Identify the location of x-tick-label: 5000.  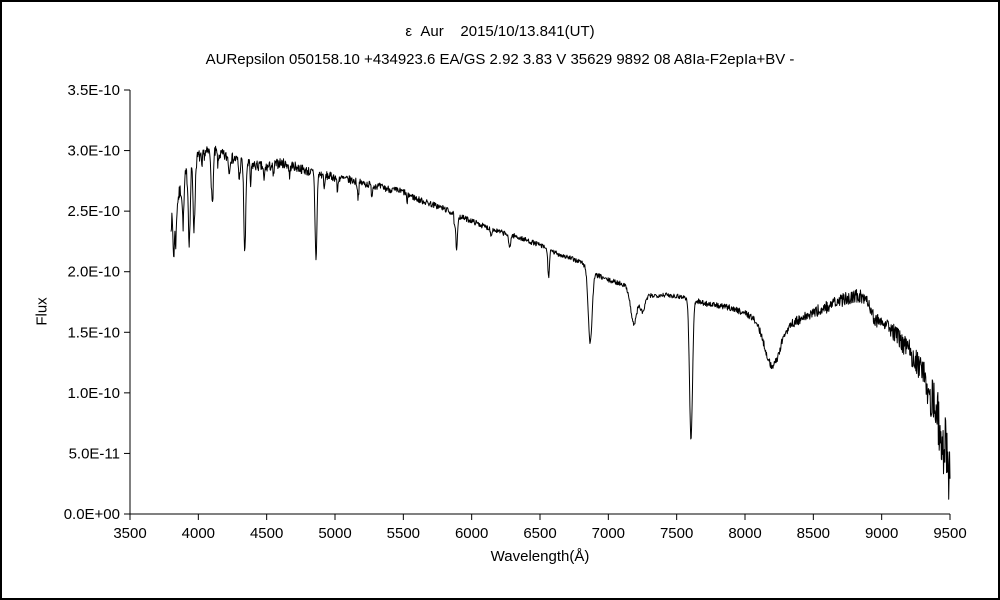
(334, 533).